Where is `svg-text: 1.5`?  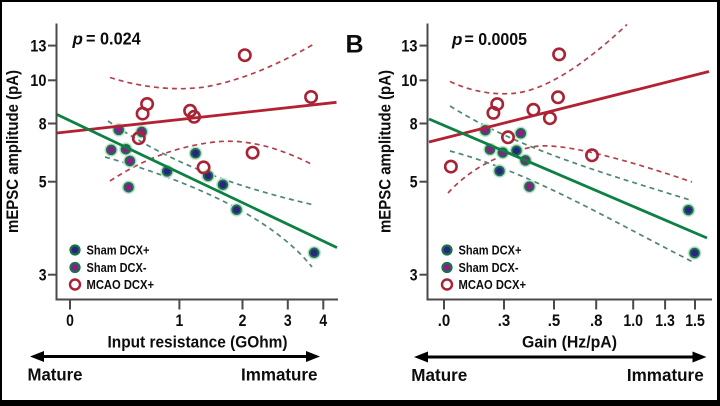 svg-text: 1.5 is located at coordinates (695, 321).